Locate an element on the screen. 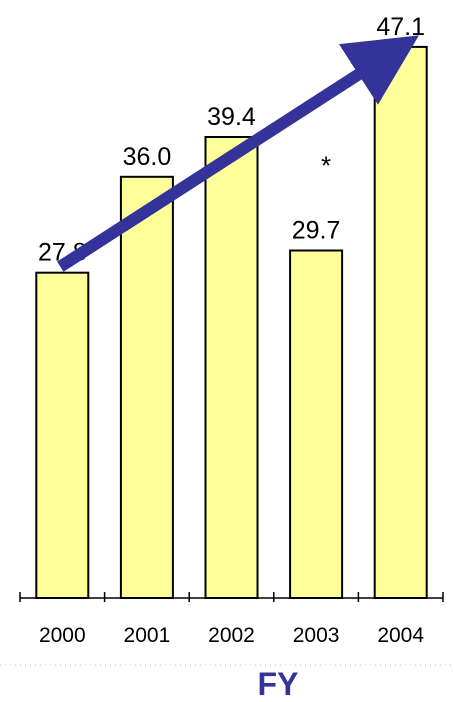 The image size is (454, 702). value-label-2004: 47.1 is located at coordinates (400, 27).